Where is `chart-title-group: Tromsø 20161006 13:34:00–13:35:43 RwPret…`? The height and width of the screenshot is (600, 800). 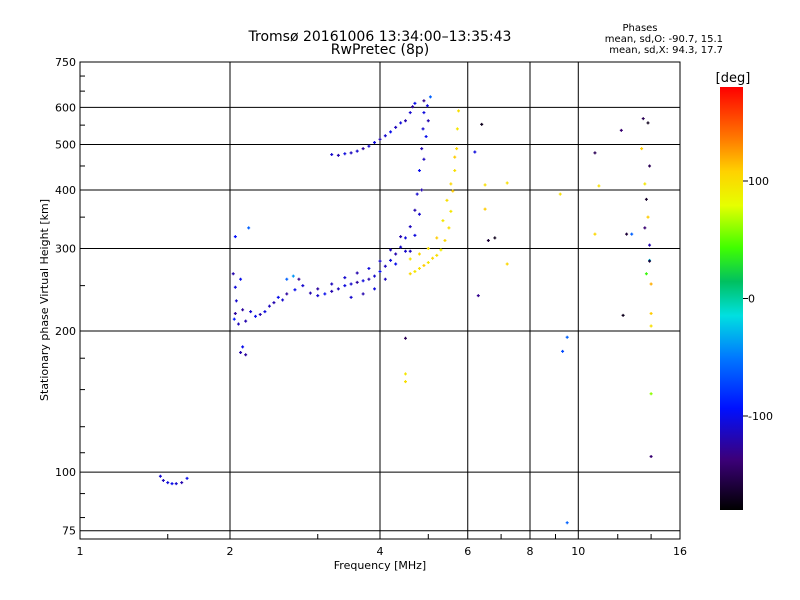
chart-title-group: Tromsø 20161006 13:34:00–13:35:43 RwPret… is located at coordinates (380, 43).